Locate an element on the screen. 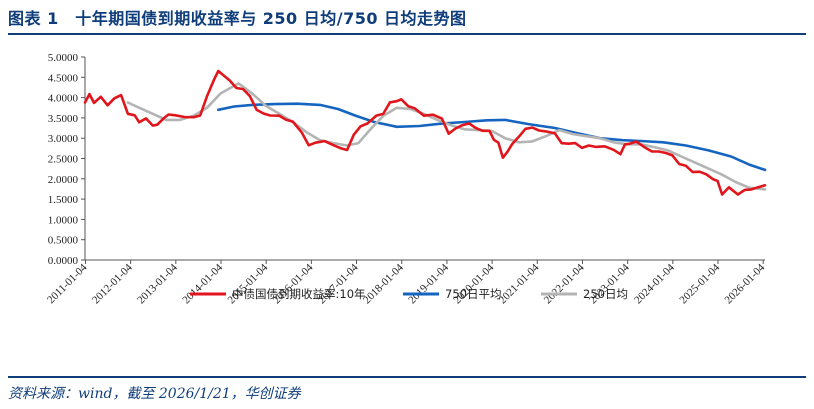 This screenshot has width=814, height=409. y-tick-label: 3.0000 is located at coordinates (63, 139).